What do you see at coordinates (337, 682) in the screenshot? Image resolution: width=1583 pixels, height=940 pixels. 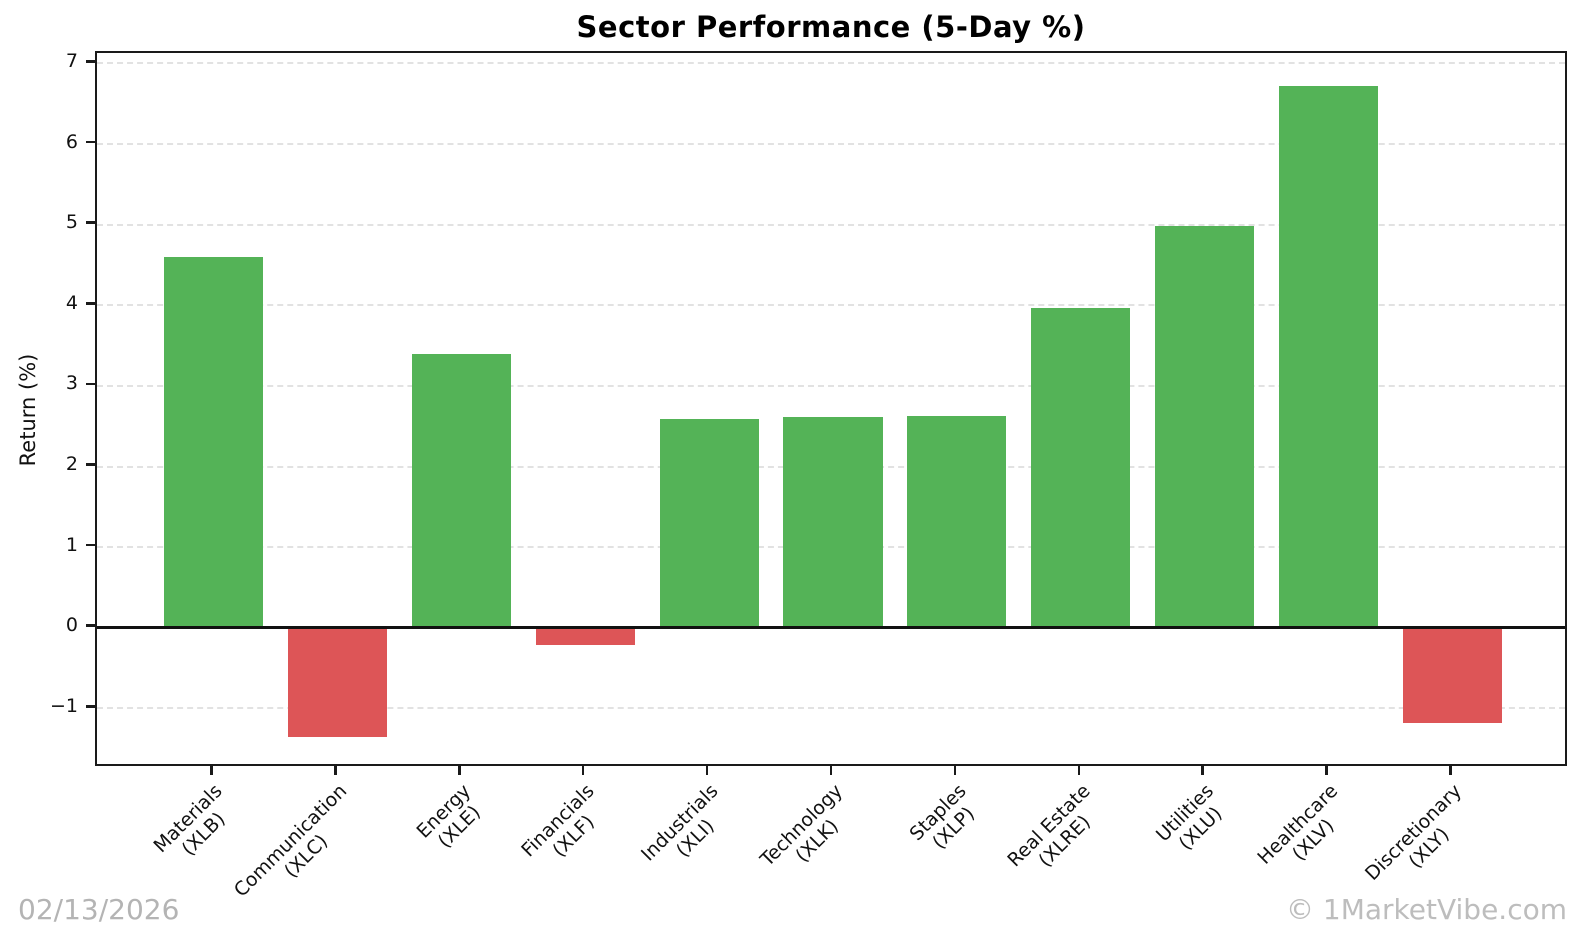 I see `bar-xlc` at bounding box center [337, 682].